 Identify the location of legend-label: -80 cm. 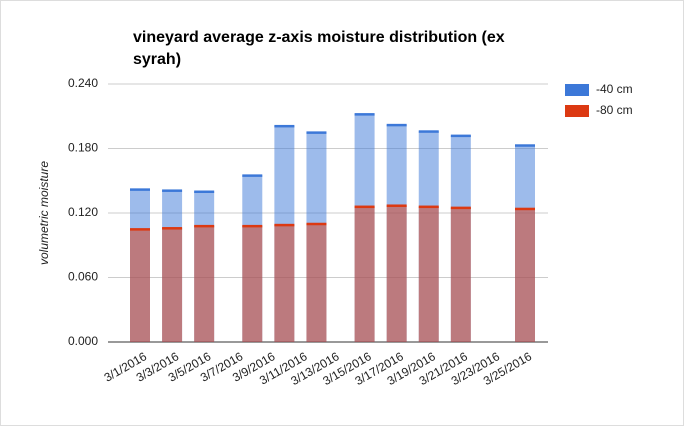
(614, 110).